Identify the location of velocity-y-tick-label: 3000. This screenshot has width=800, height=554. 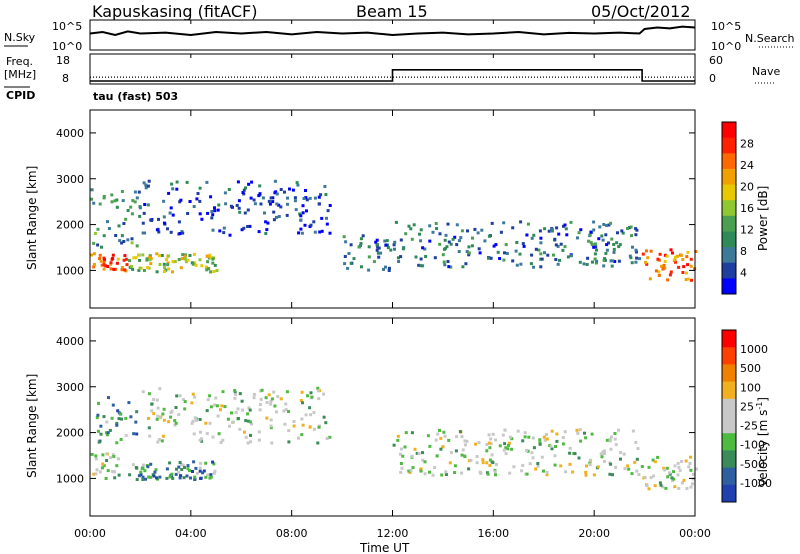
(70, 387).